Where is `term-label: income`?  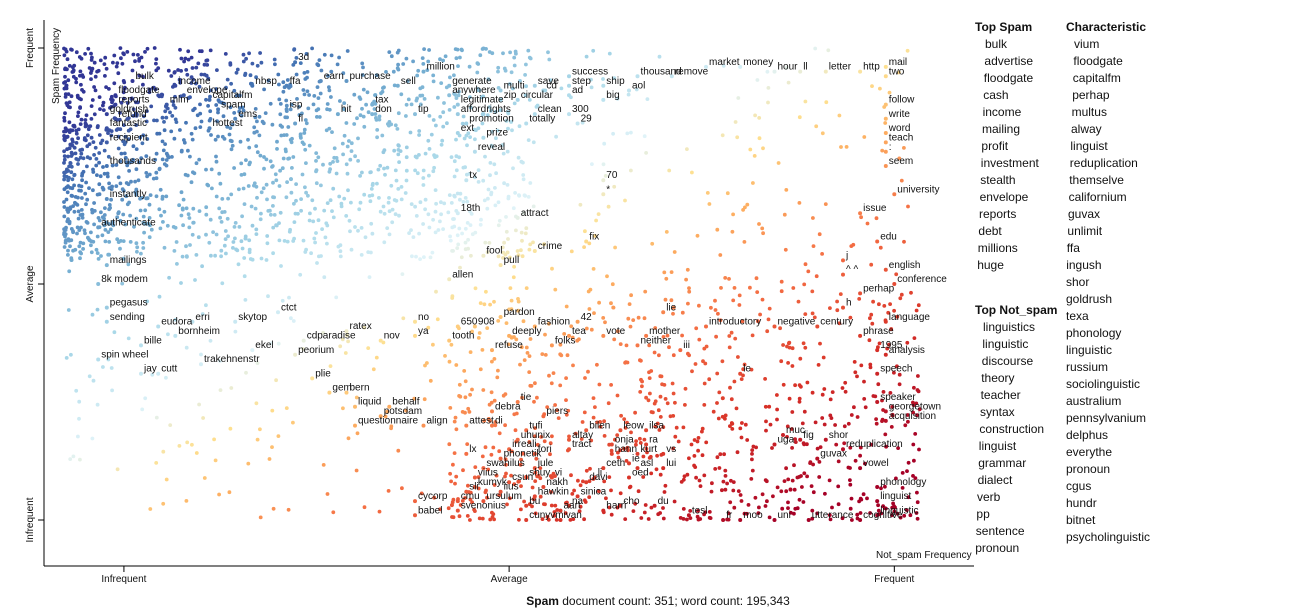
term-label: income is located at coordinates (194, 81).